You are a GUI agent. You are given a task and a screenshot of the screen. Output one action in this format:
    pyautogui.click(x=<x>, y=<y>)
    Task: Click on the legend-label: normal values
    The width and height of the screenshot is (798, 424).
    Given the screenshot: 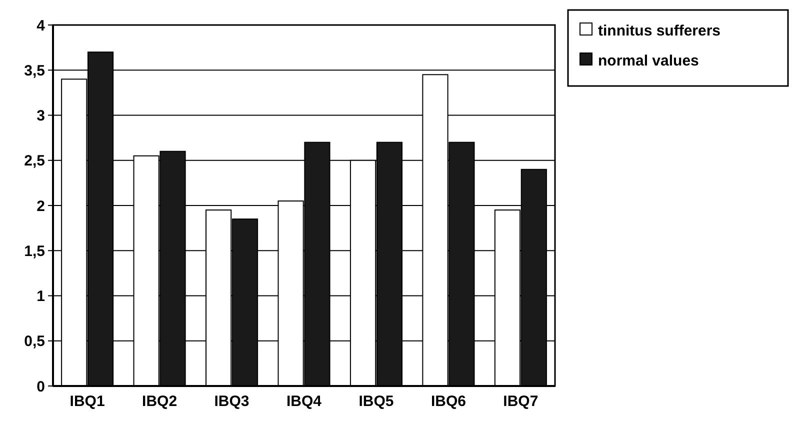 What is the action you would take?
    pyautogui.click(x=648, y=61)
    